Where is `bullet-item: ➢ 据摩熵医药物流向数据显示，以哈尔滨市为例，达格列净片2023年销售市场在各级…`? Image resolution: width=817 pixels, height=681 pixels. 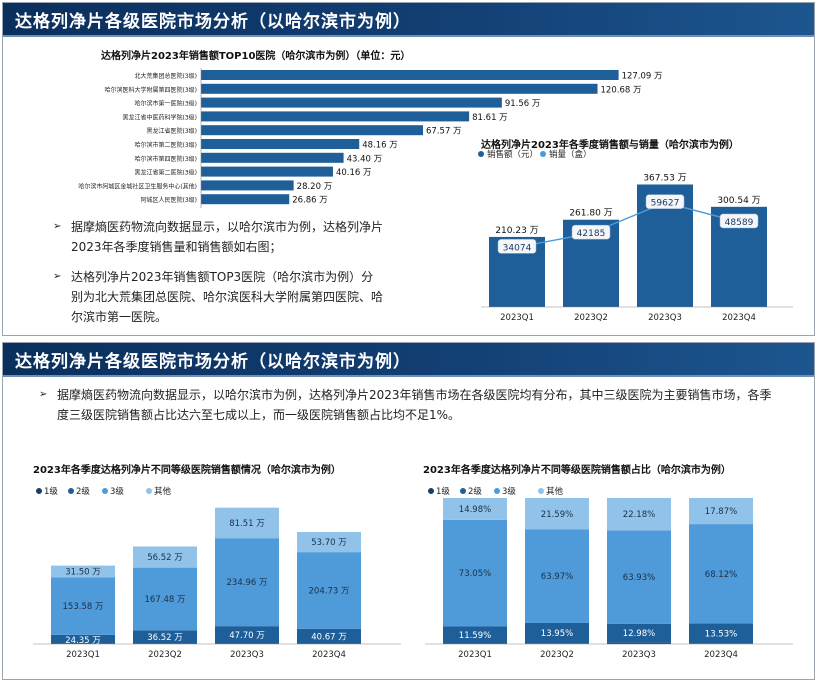
bullet-item: ➢ 据摩熵医药物流向数据显示，以哈尔滨市为例，达格列净片2023年销售市场在各级… is located at coordinates (410, 405).